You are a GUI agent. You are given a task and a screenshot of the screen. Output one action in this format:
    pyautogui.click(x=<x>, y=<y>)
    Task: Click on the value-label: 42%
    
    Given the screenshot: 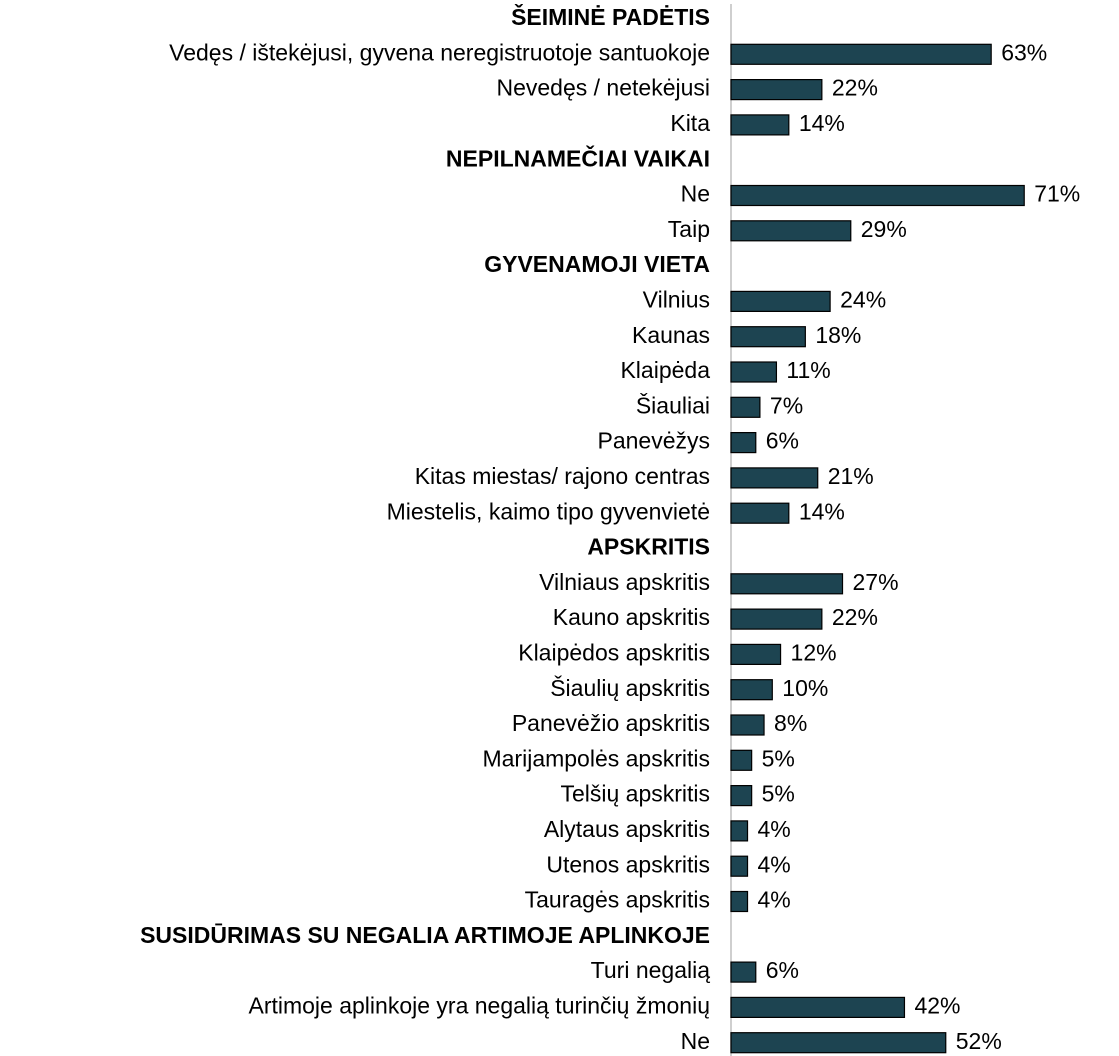 What is the action you would take?
    pyautogui.click(x=937, y=1005)
    